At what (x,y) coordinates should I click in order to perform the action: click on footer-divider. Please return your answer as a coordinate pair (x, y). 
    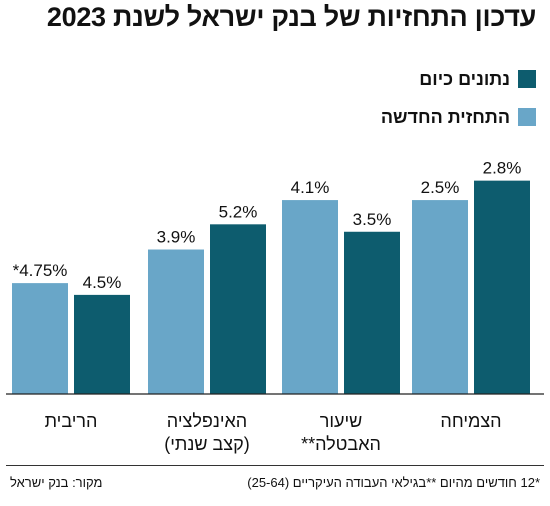
    Looking at the image, I should click on (275, 465).